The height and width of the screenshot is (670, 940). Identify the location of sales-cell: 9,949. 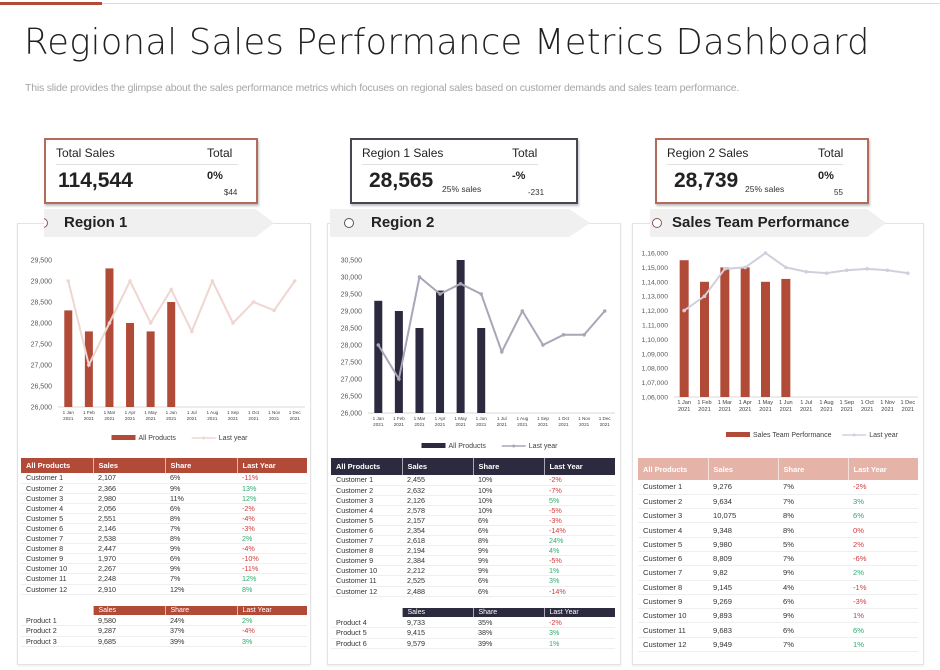
(743, 645).